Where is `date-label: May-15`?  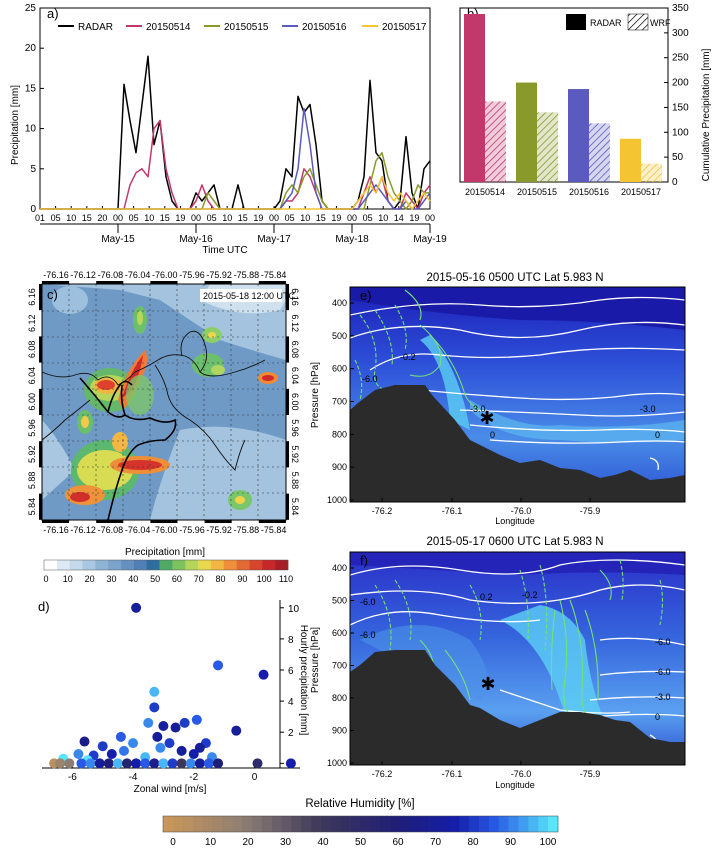
date-label: May-15 is located at coordinates (118, 239).